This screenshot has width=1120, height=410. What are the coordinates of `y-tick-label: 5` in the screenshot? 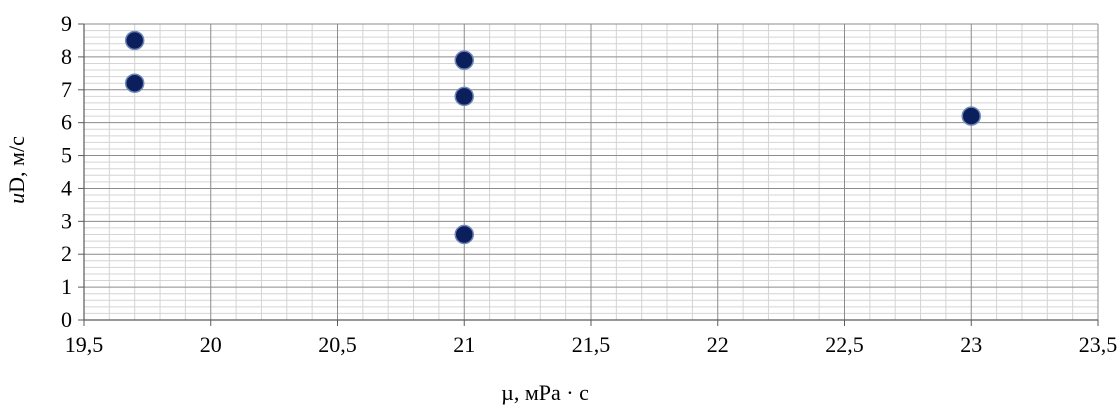 It's located at (66, 155).